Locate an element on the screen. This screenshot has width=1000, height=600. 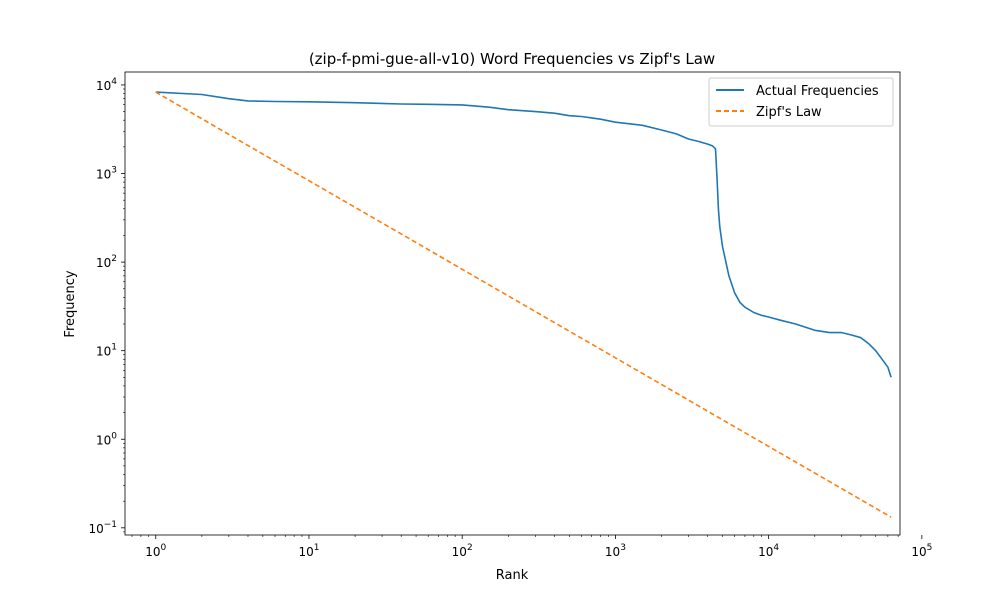
x-tick-label: 10¹ is located at coordinates (308, 551).